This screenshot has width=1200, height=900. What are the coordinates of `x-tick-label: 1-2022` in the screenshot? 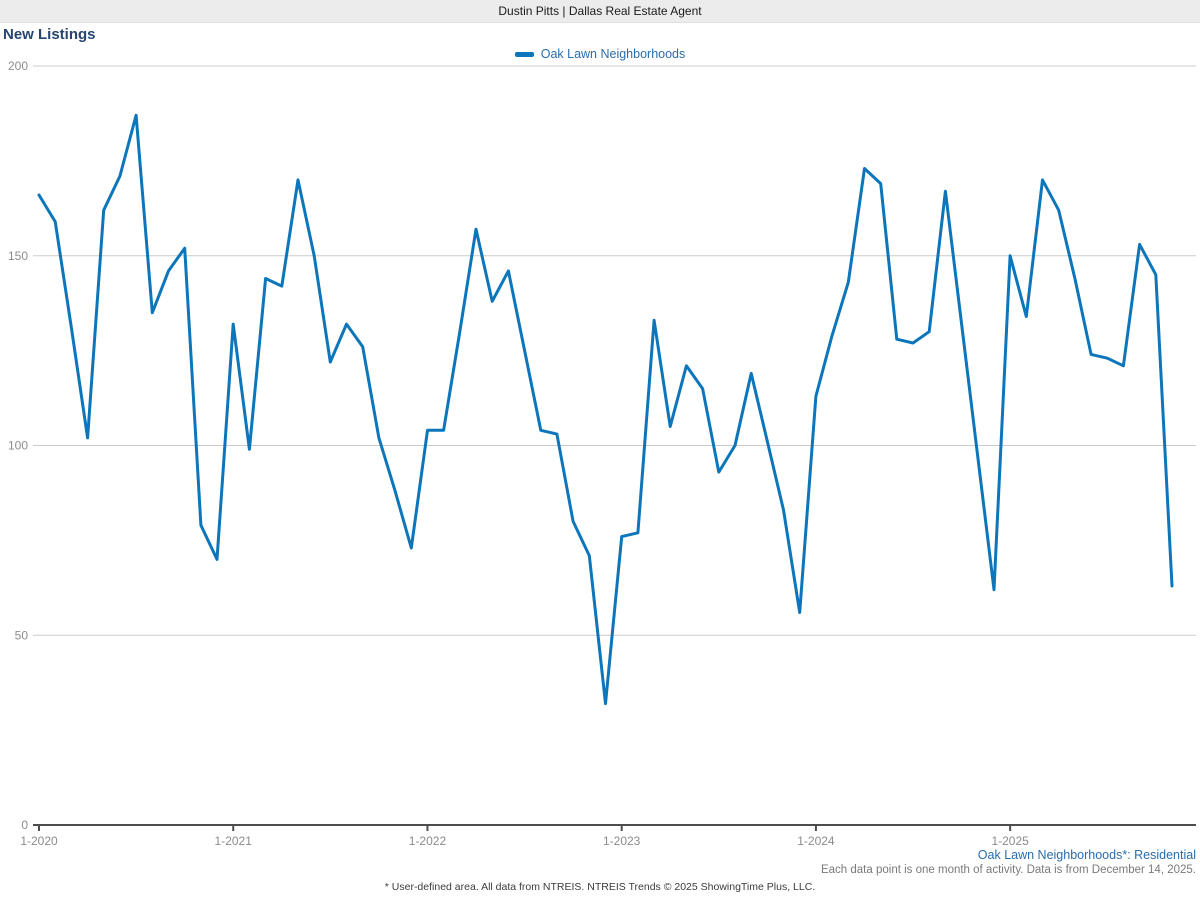 It's located at (428, 841).